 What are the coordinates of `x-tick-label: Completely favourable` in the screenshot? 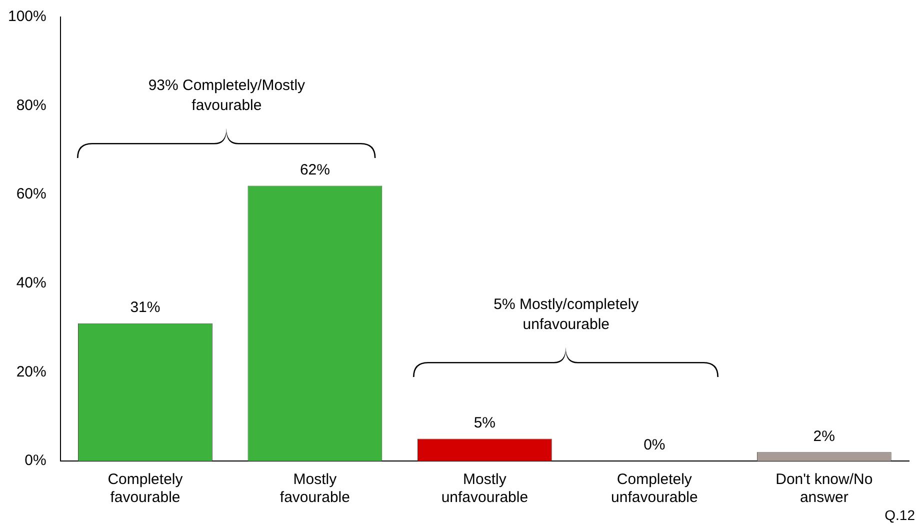 It's located at (146, 488).